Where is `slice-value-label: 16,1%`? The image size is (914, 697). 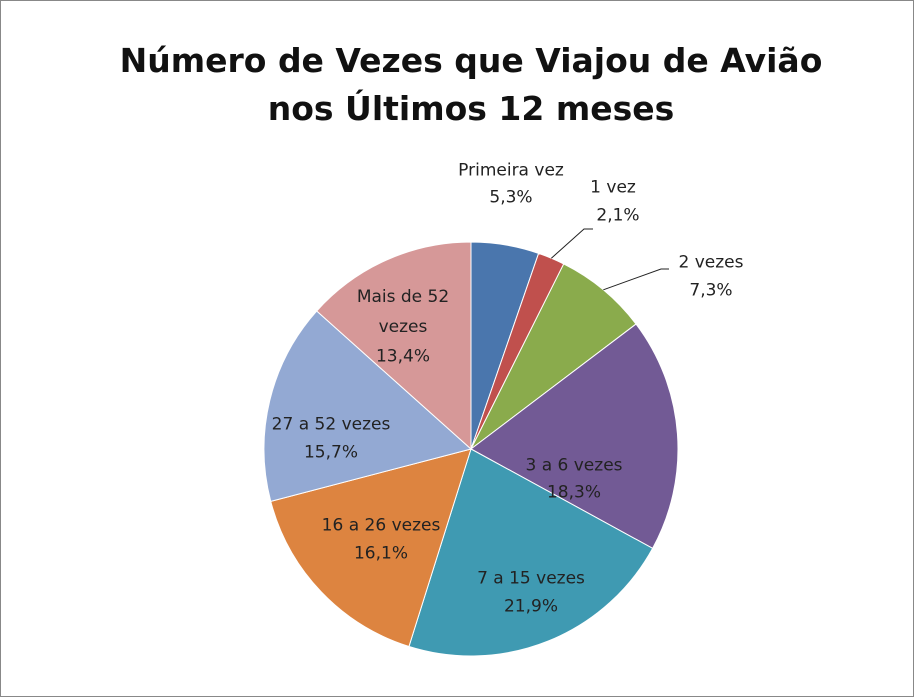 slice-value-label: 16,1% is located at coordinates (381, 553).